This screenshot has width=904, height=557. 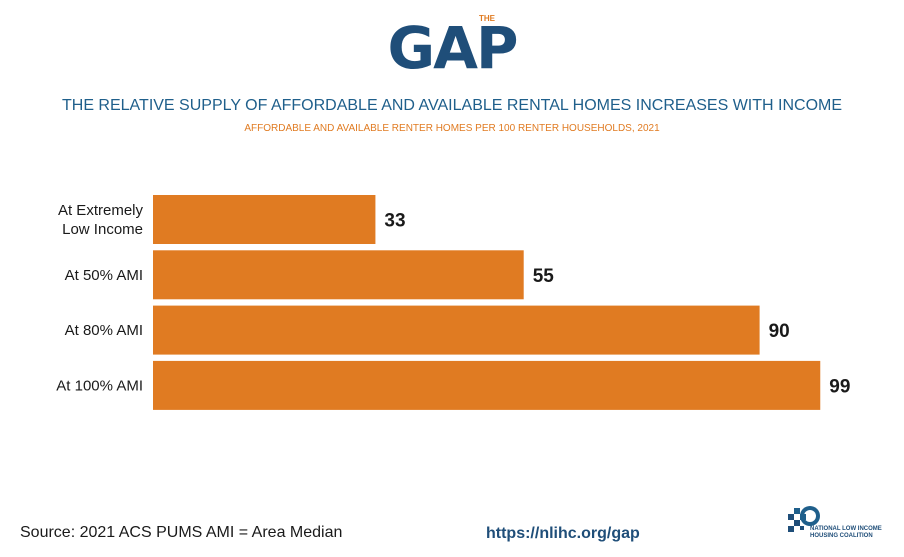 I want to click on org-name-line-2: HOUSING COALITION, so click(x=841, y=536).